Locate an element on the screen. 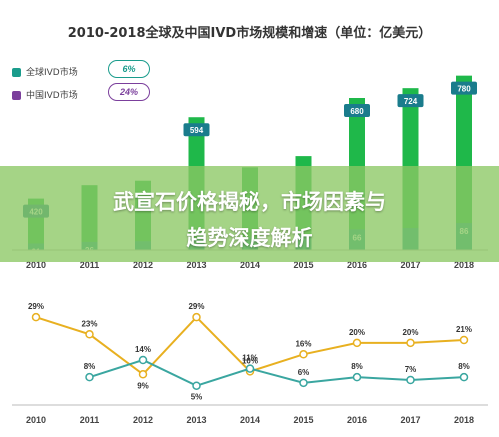 This screenshot has width=499, height=437. point-china_growth-2014 is located at coordinates (250, 368).